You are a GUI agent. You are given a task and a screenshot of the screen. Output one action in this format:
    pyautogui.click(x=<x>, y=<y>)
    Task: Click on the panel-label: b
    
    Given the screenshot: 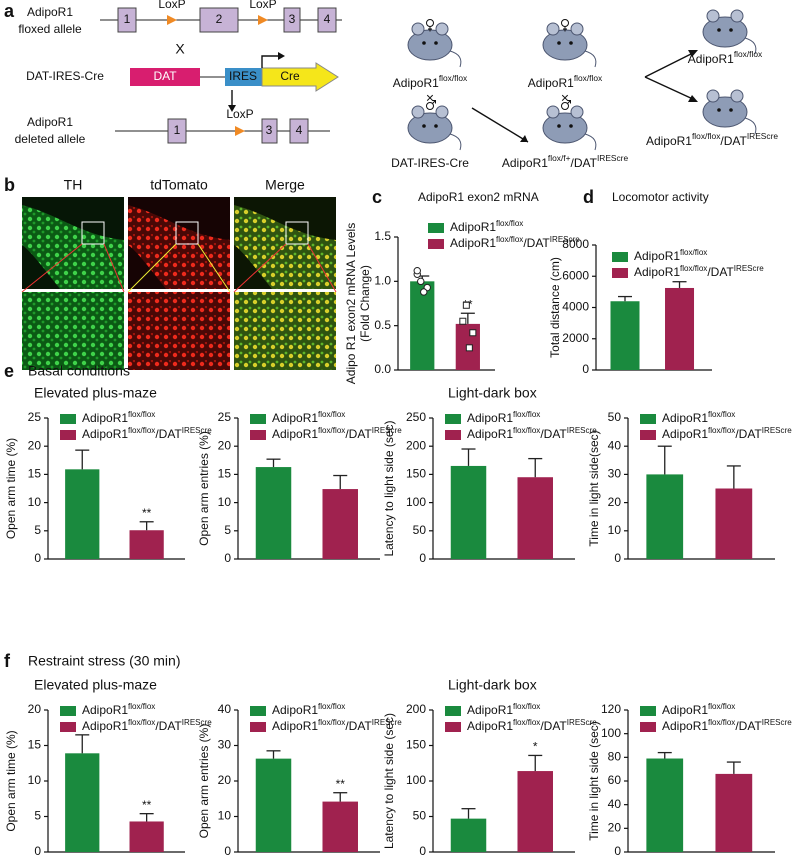 What is the action you would take?
    pyautogui.click(x=9, y=185)
    